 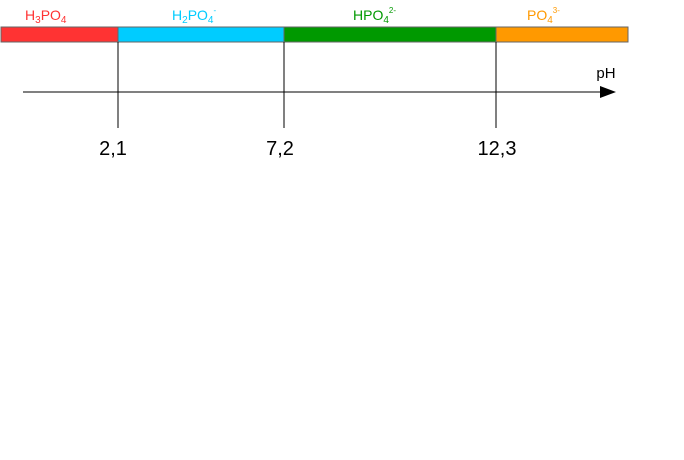 I want to click on segment-h2po4, so click(x=201, y=34).